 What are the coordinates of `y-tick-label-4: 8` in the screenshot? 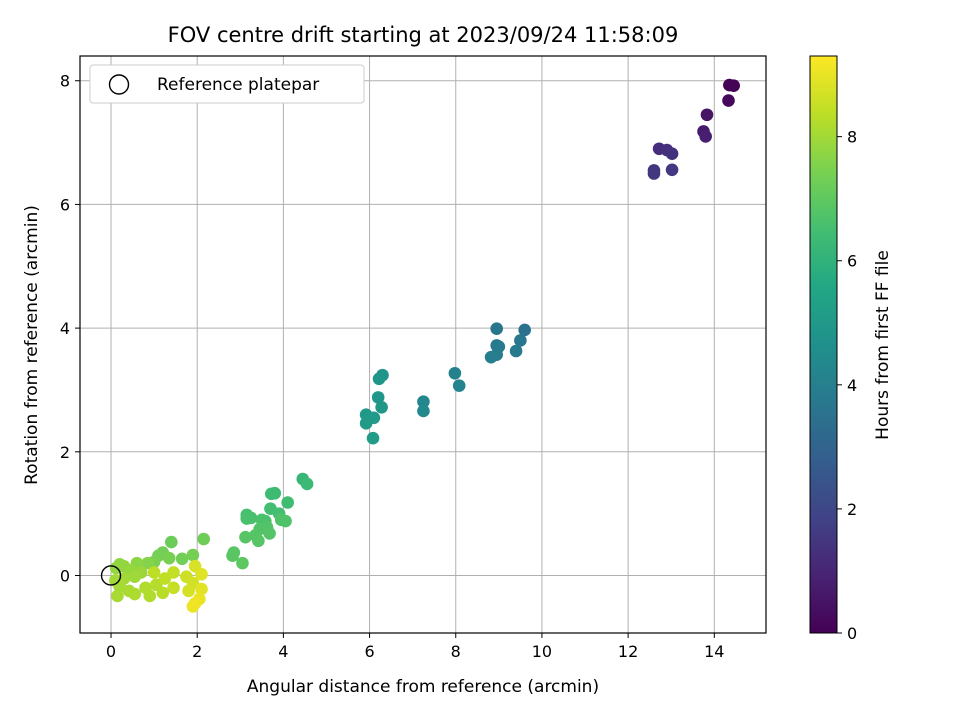 It's located at (65, 81).